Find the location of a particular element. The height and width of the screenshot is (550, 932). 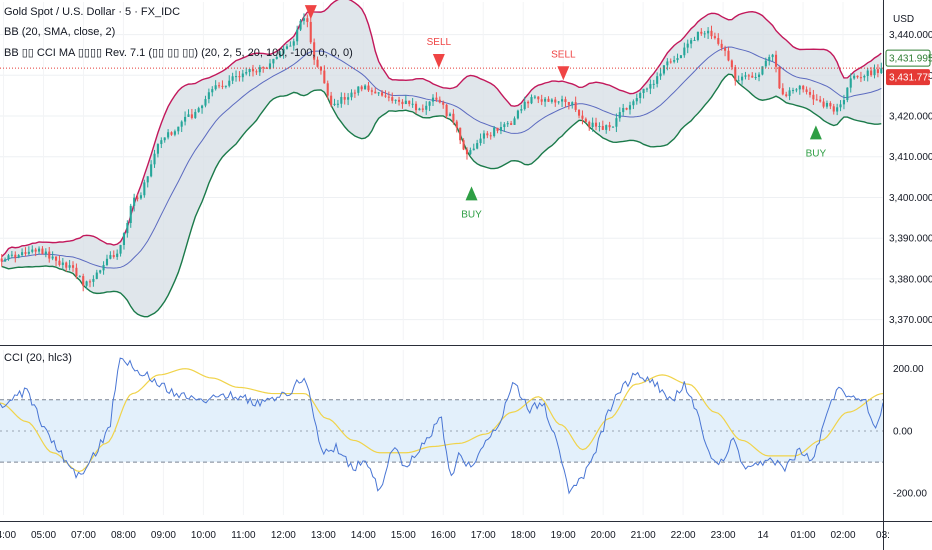

currency-label: USD is located at coordinates (903, 19).